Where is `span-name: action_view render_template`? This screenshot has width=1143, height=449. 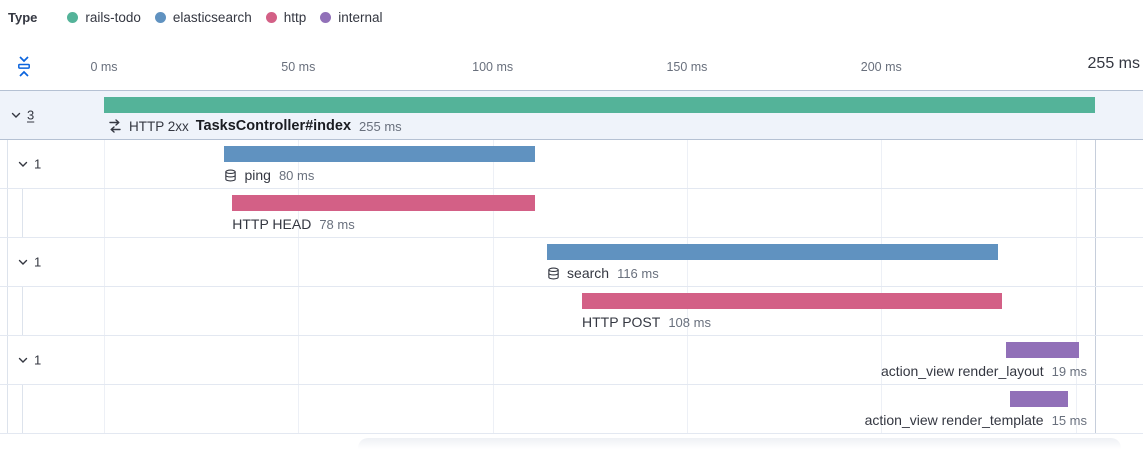
span-name: action_view render_template is located at coordinates (954, 420).